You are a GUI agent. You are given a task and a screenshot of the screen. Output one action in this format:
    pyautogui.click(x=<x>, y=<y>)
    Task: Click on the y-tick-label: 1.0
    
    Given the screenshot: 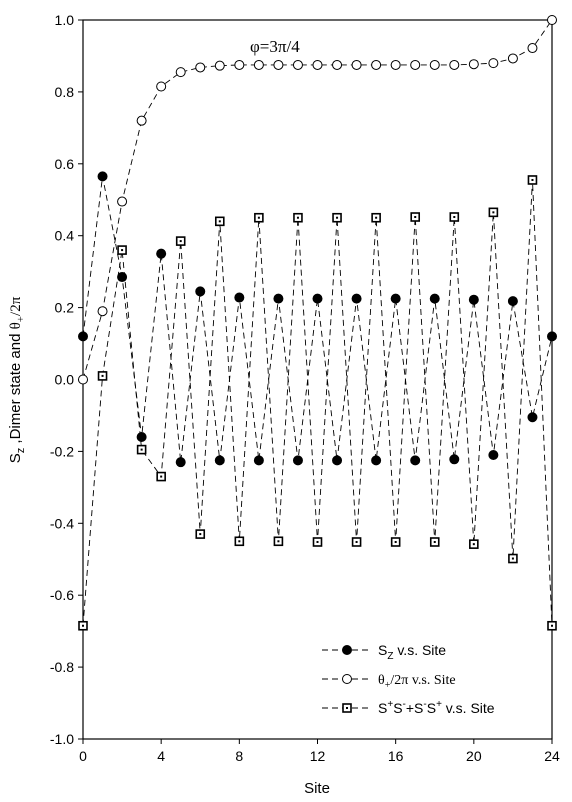 What is the action you would take?
    pyautogui.click(x=65, y=20)
    